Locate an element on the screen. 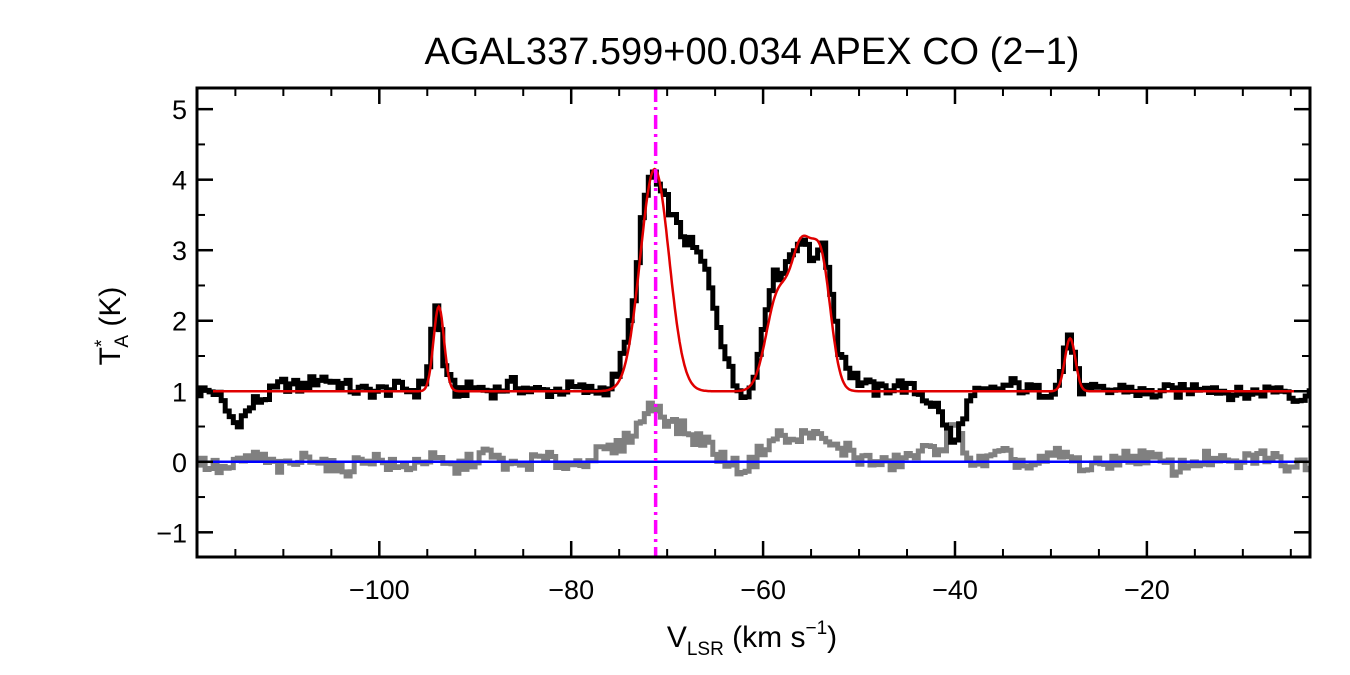 The image size is (1350, 675). y-axis-label-sup: * is located at coordinates (102, 343).